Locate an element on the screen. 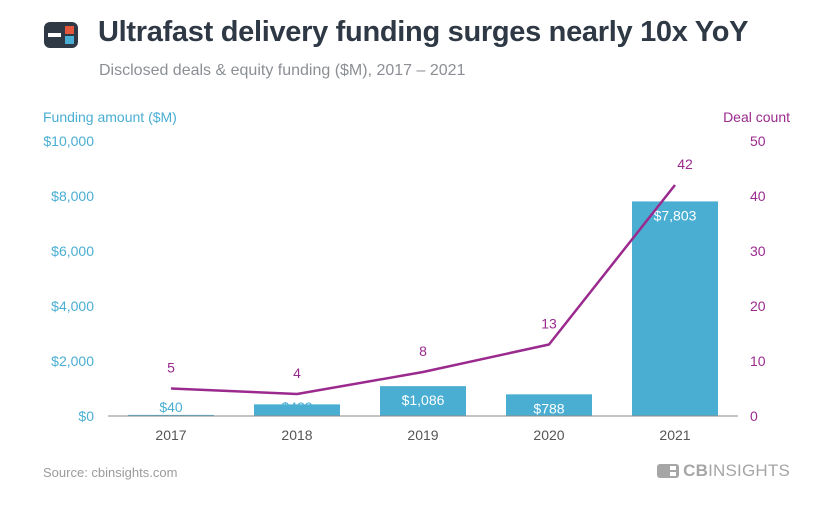  y-left-tick-label: $2,000 is located at coordinates (72, 361).